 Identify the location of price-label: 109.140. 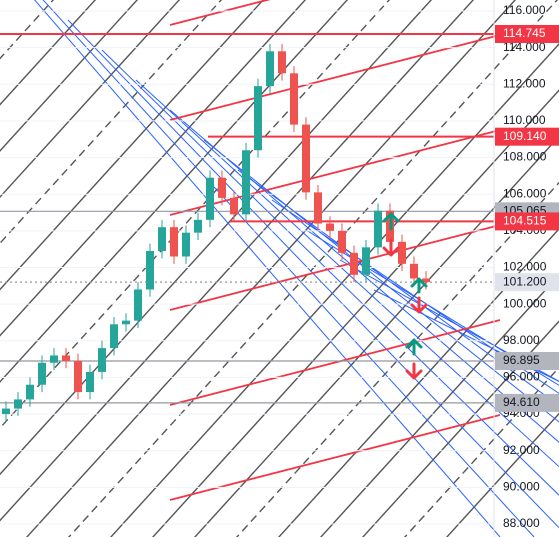
(525, 136).